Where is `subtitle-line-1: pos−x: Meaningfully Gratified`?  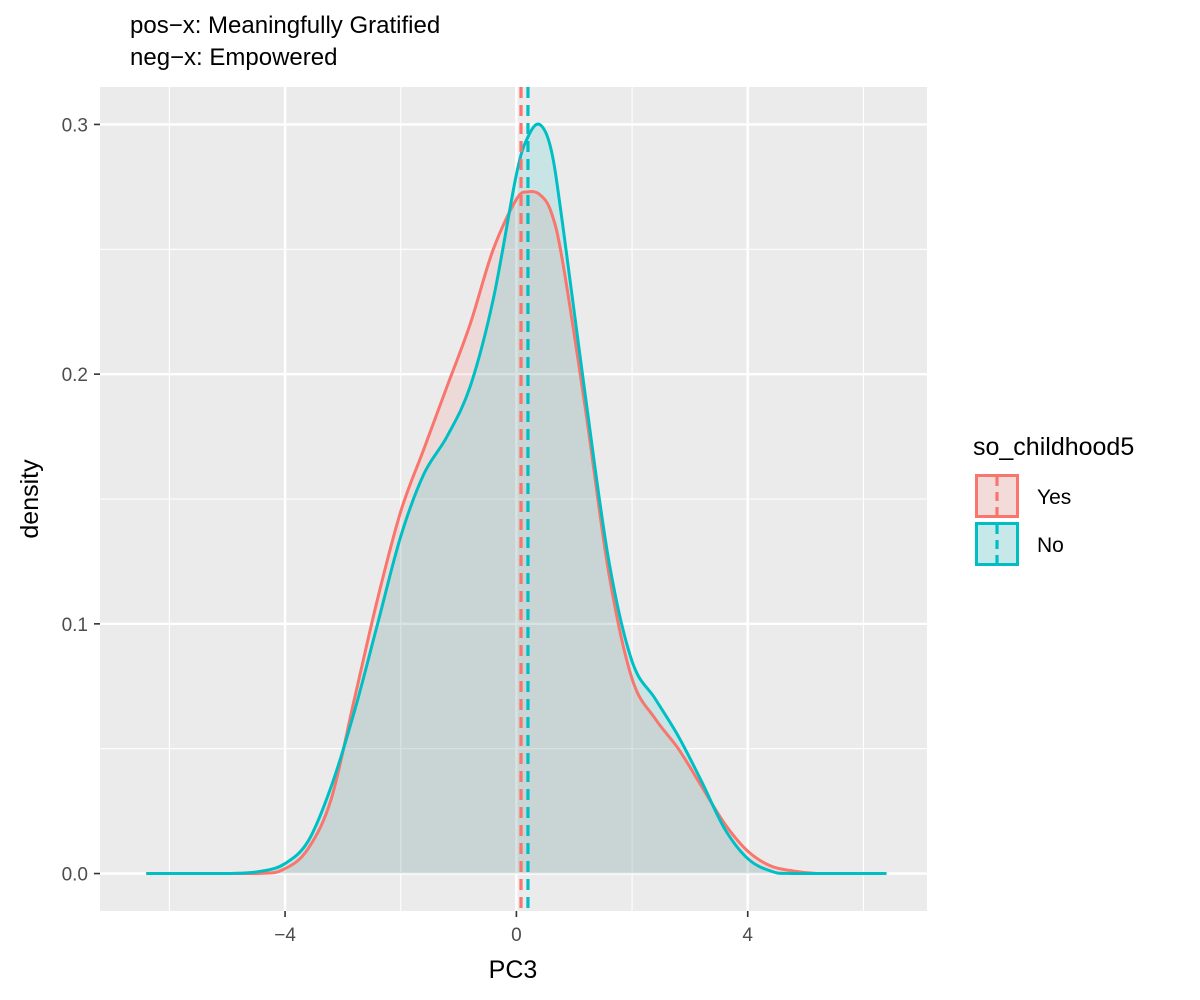
subtitle-line-1: pos−x: Meaningfully Gratified is located at coordinates (285, 25).